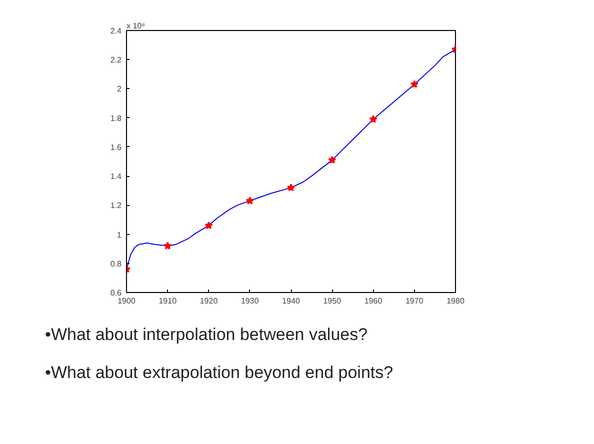  I want to click on x-tick-label: 1900, so click(127, 301).